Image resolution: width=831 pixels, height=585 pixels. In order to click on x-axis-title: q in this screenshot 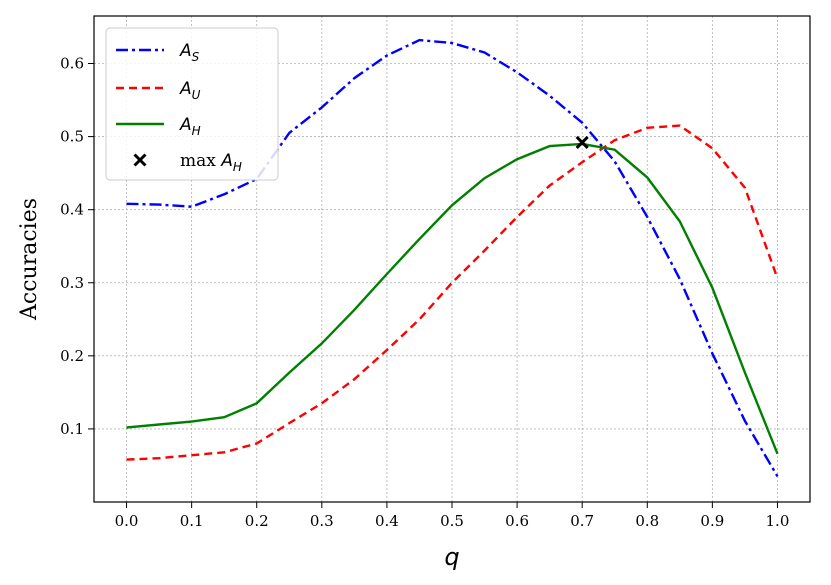, I will do `click(451, 557)`.